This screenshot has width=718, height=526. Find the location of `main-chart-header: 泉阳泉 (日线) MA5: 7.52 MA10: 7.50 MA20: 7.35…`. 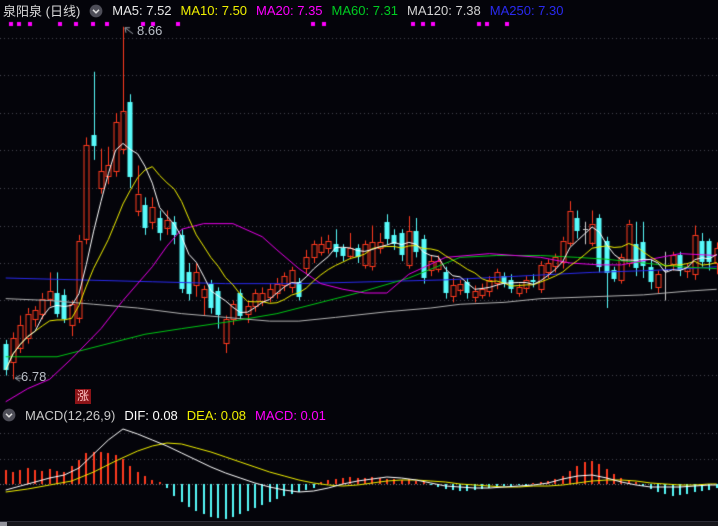

main-chart-header: 泉阳泉 (日线) MA5: 7.52 MA10: 7.50 MA20: 7.35… is located at coordinates (281, 10).